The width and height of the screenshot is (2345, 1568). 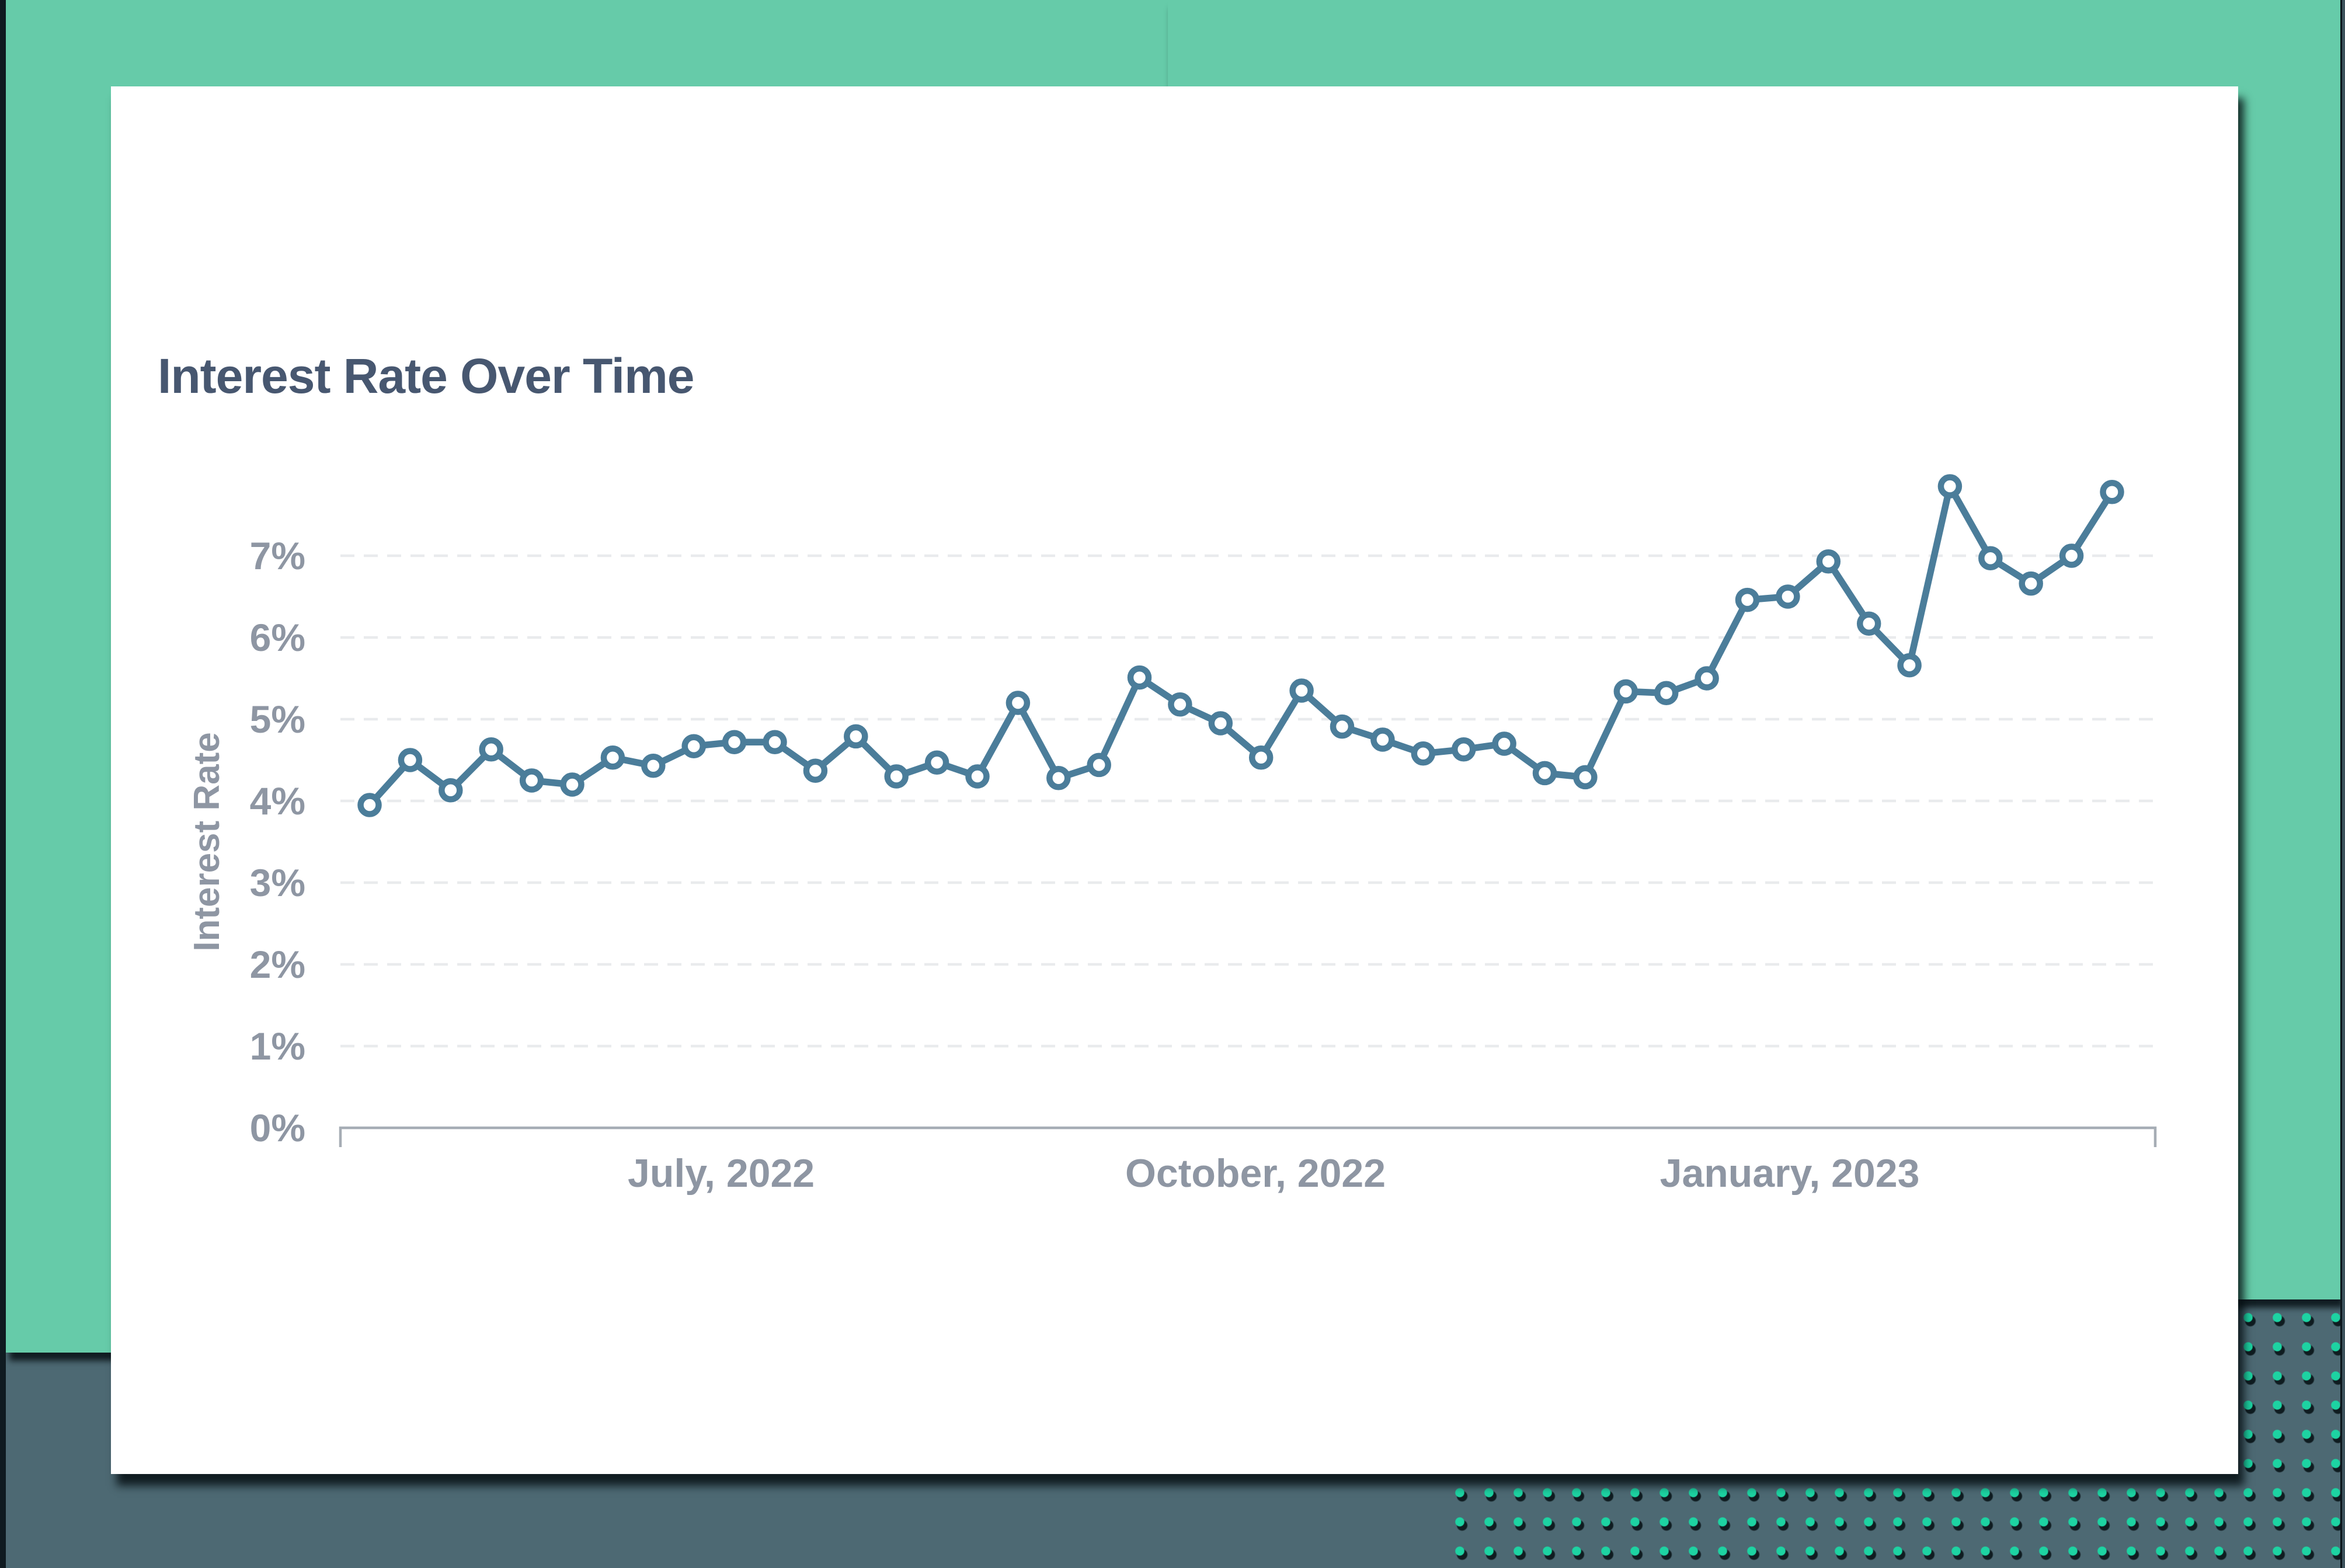 I want to click on x-tick-label: October, 2022, so click(x=1255, y=1173).